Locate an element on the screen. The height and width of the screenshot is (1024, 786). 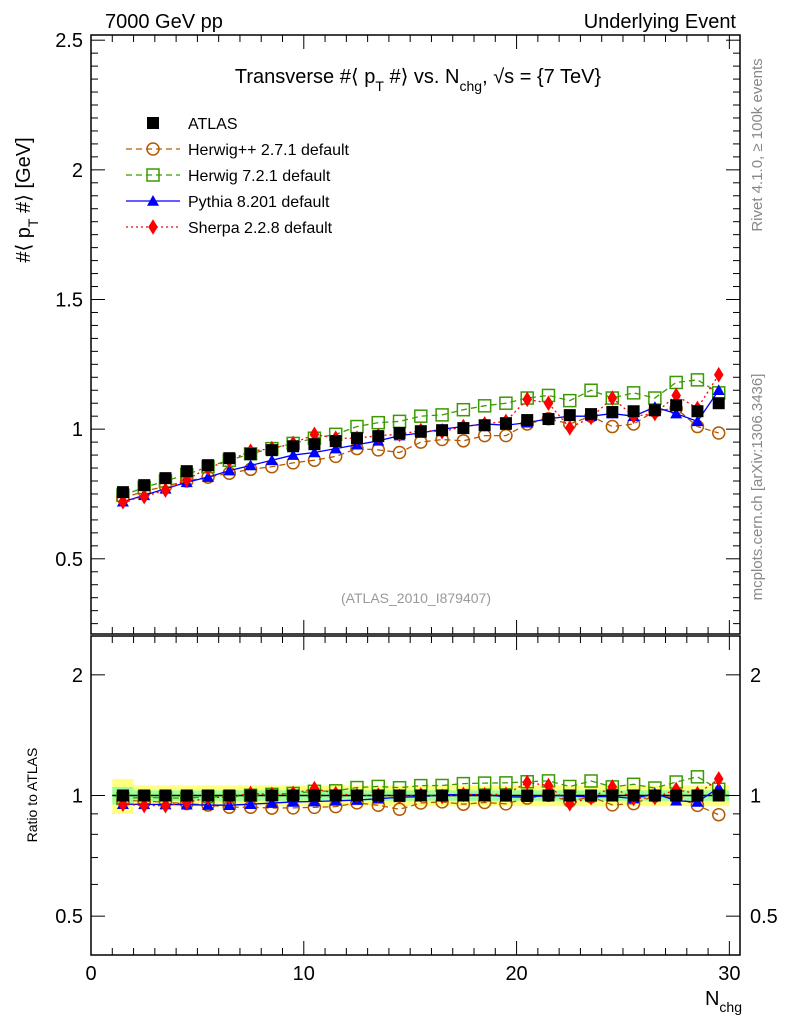
ratio-y-tick-label-right: 2 is located at coordinates (755, 676).